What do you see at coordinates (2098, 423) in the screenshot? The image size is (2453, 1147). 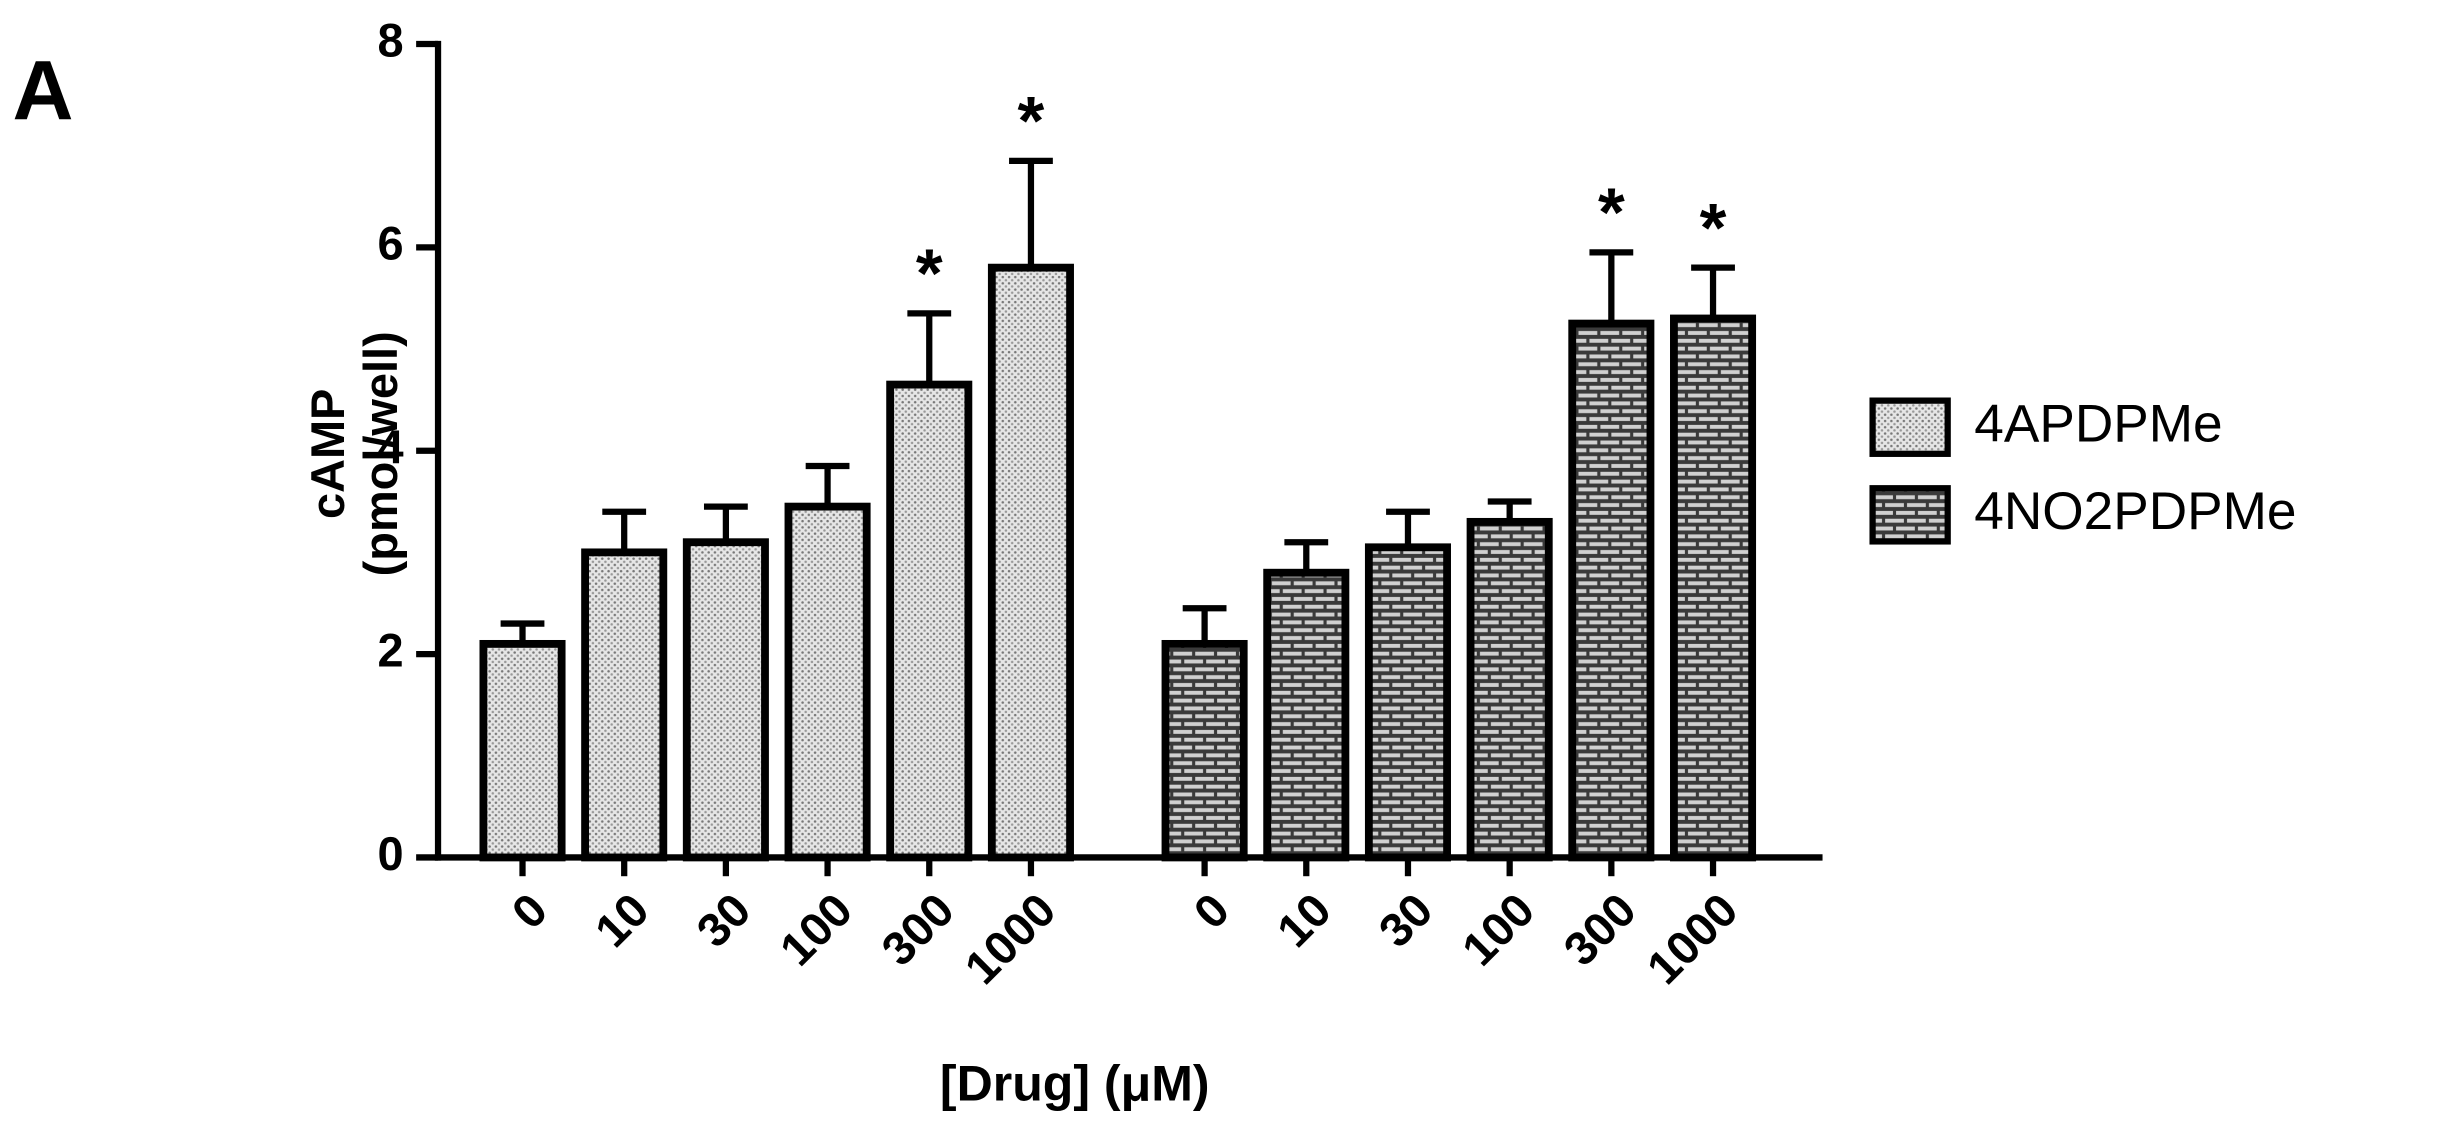 I see `legend-label: 4APDPMe` at bounding box center [2098, 423].